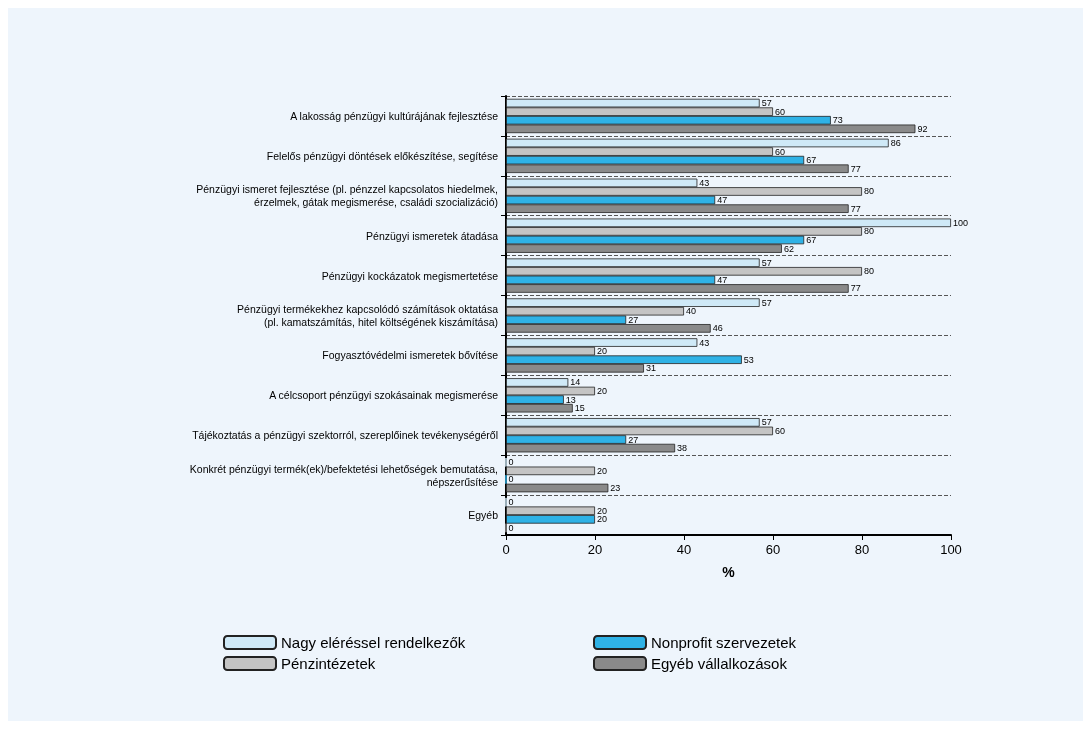 The height and width of the screenshot is (729, 1091). I want to click on y-tick-label: A célcsoport pénzügyi szokásainak megismerése, so click(384, 395).